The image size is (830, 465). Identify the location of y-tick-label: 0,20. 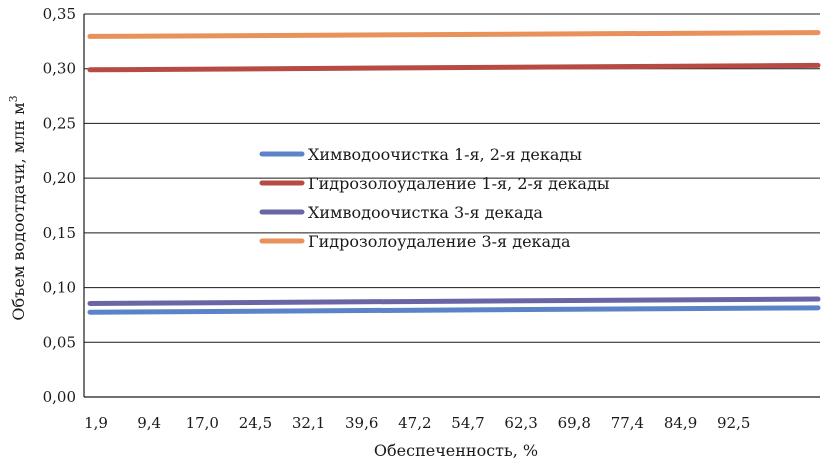
(59, 178).